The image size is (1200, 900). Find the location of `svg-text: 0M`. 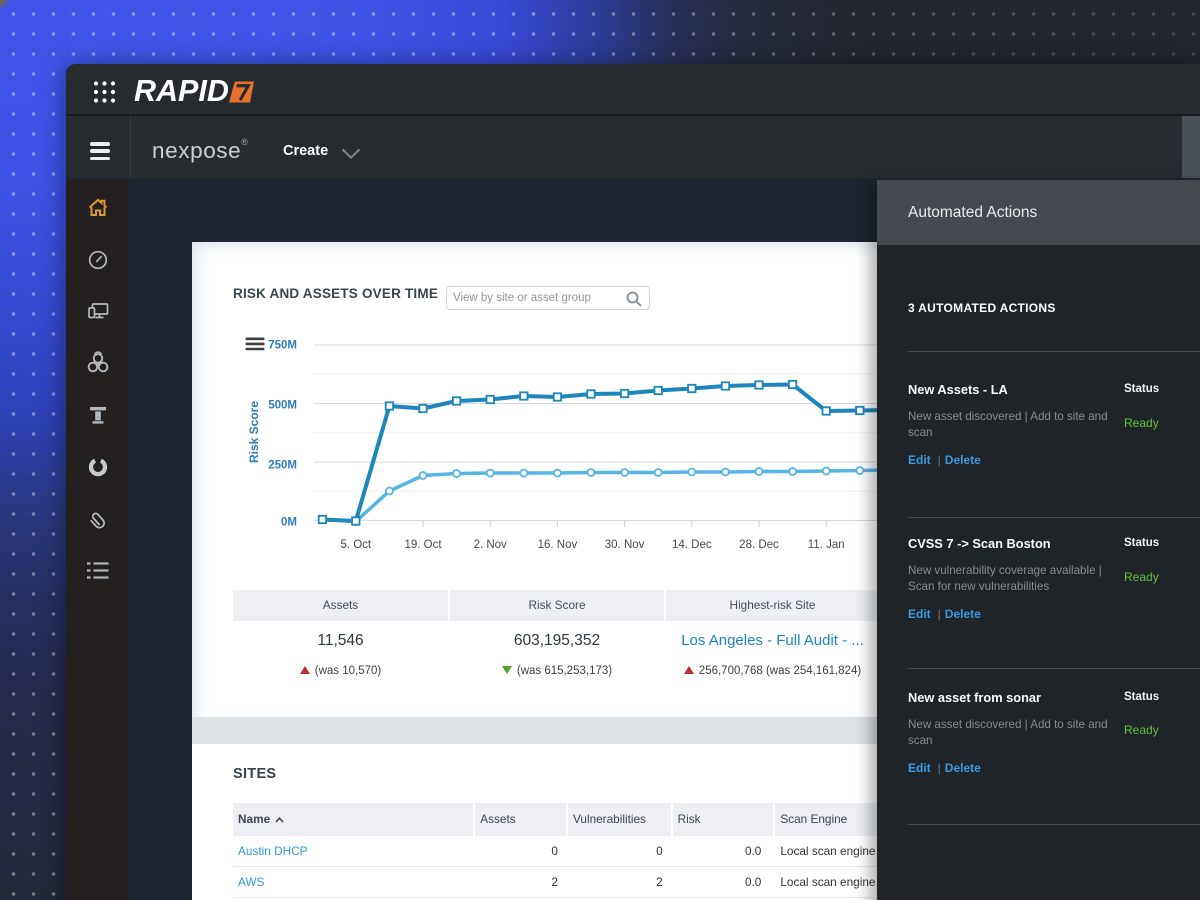

svg-text: 0M is located at coordinates (289, 523).